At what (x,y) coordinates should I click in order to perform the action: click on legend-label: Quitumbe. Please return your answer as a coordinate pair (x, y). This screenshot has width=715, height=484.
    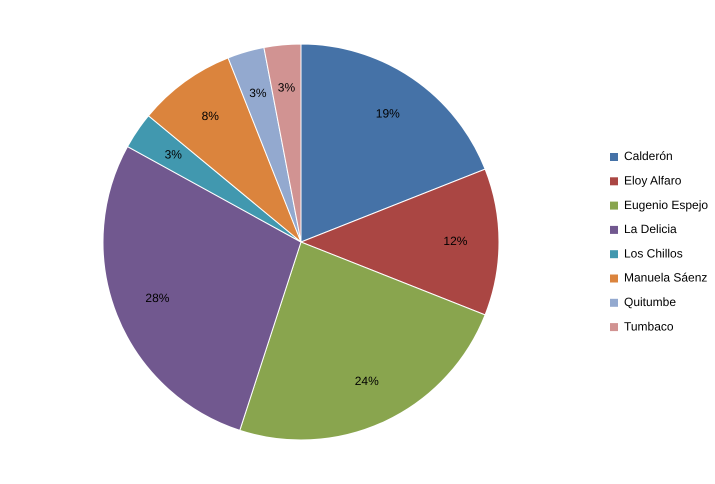
    Looking at the image, I should click on (650, 301).